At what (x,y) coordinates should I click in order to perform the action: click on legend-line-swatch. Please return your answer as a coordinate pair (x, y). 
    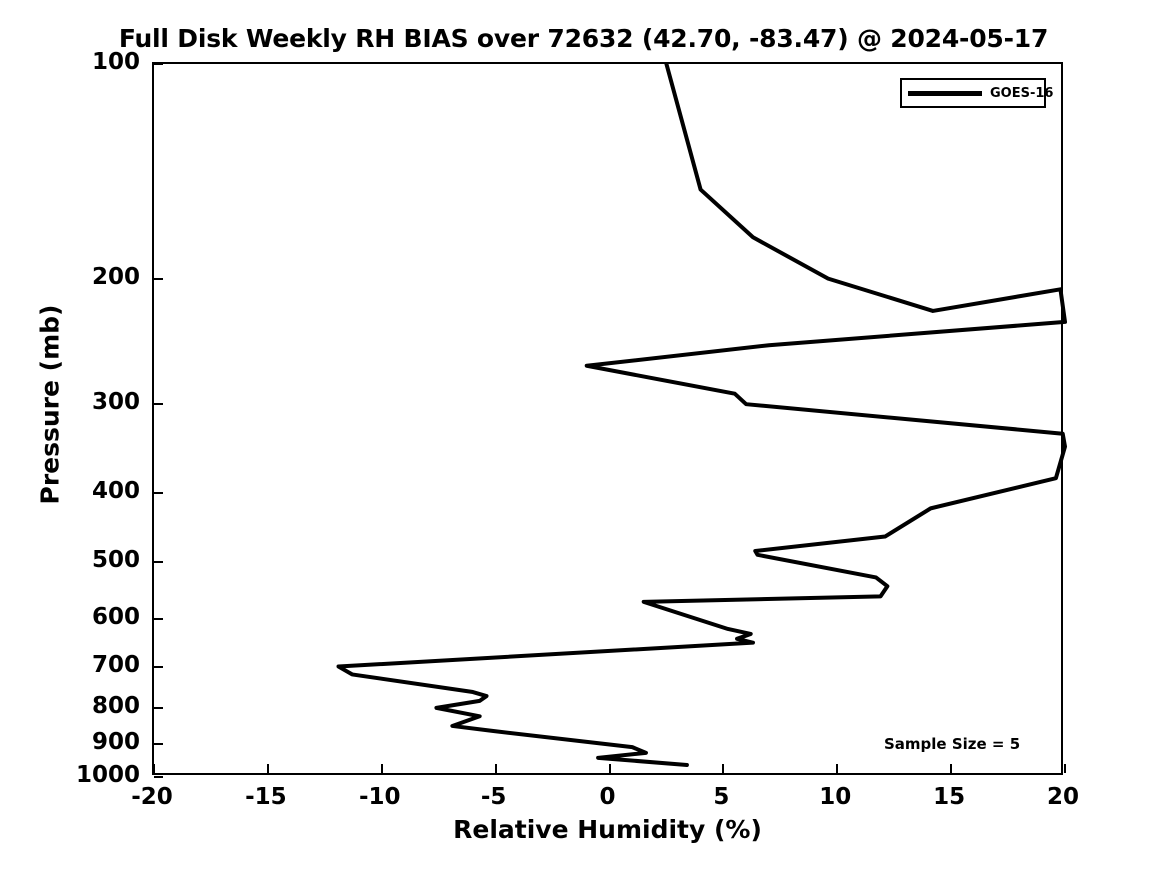
    Looking at the image, I should click on (945, 93).